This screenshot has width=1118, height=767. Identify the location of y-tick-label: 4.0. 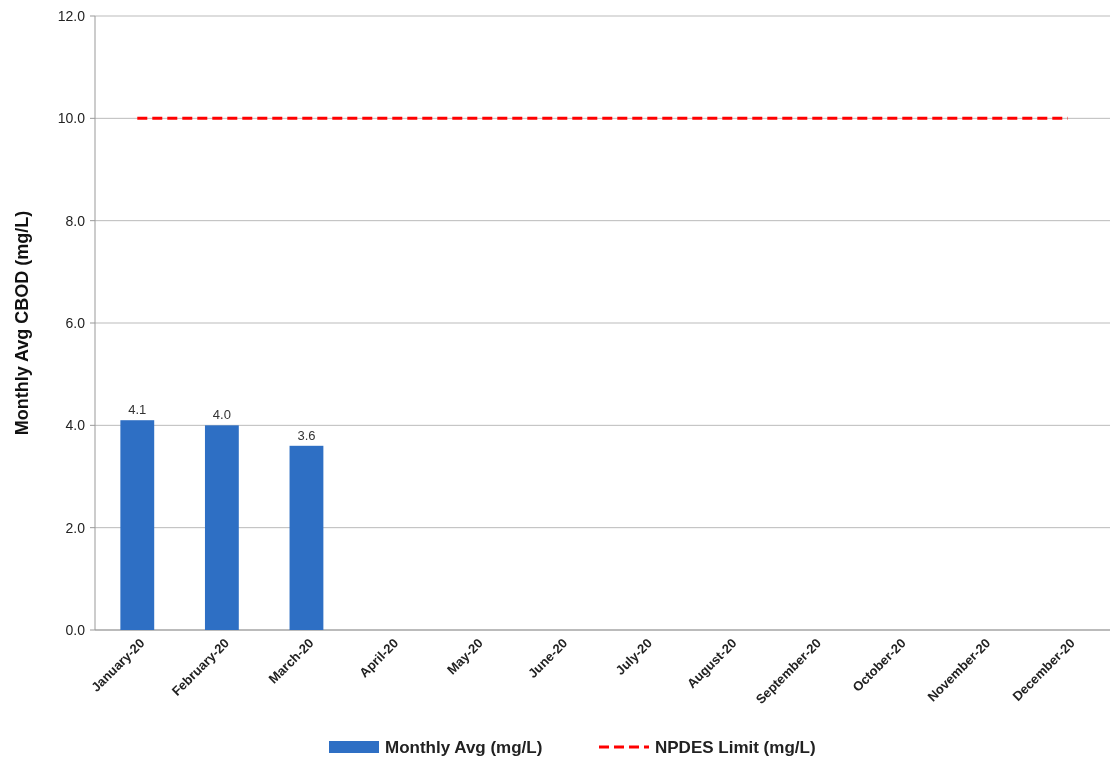
(75, 425).